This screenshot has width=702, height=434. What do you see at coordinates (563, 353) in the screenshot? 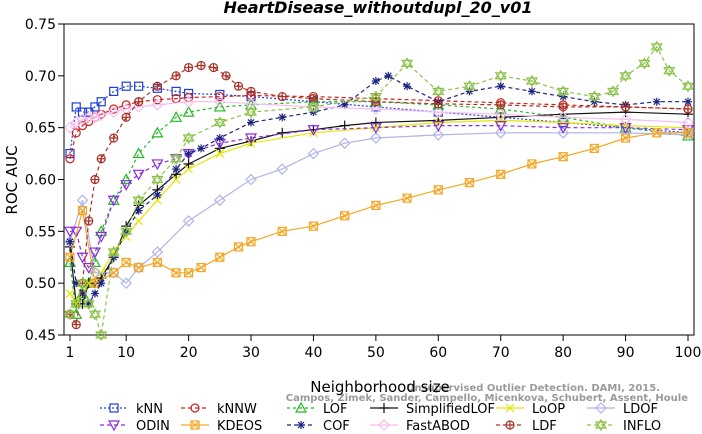
I see `x-tick-label: 80` at bounding box center [563, 353].